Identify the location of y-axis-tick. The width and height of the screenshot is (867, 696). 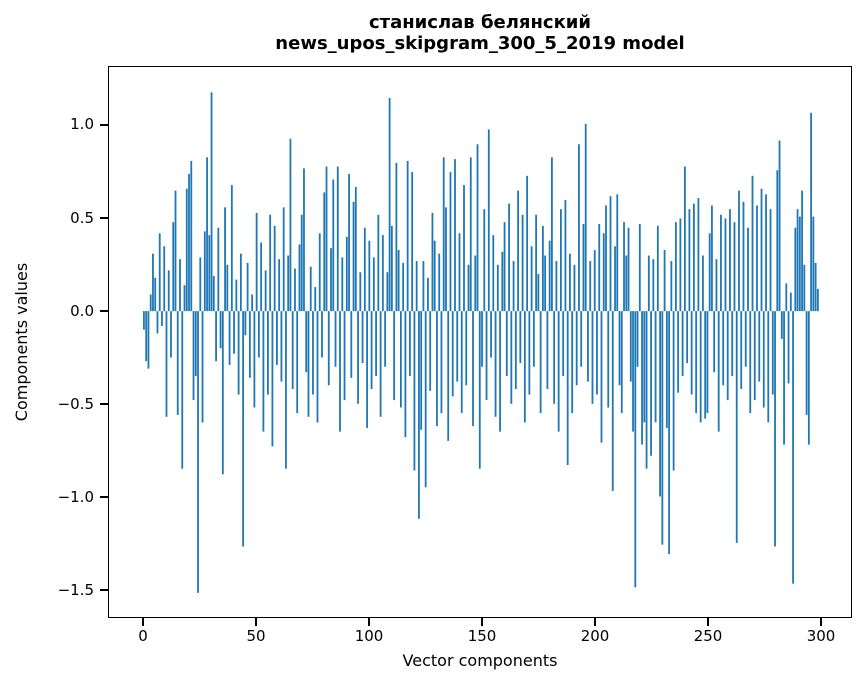
(104, 590).